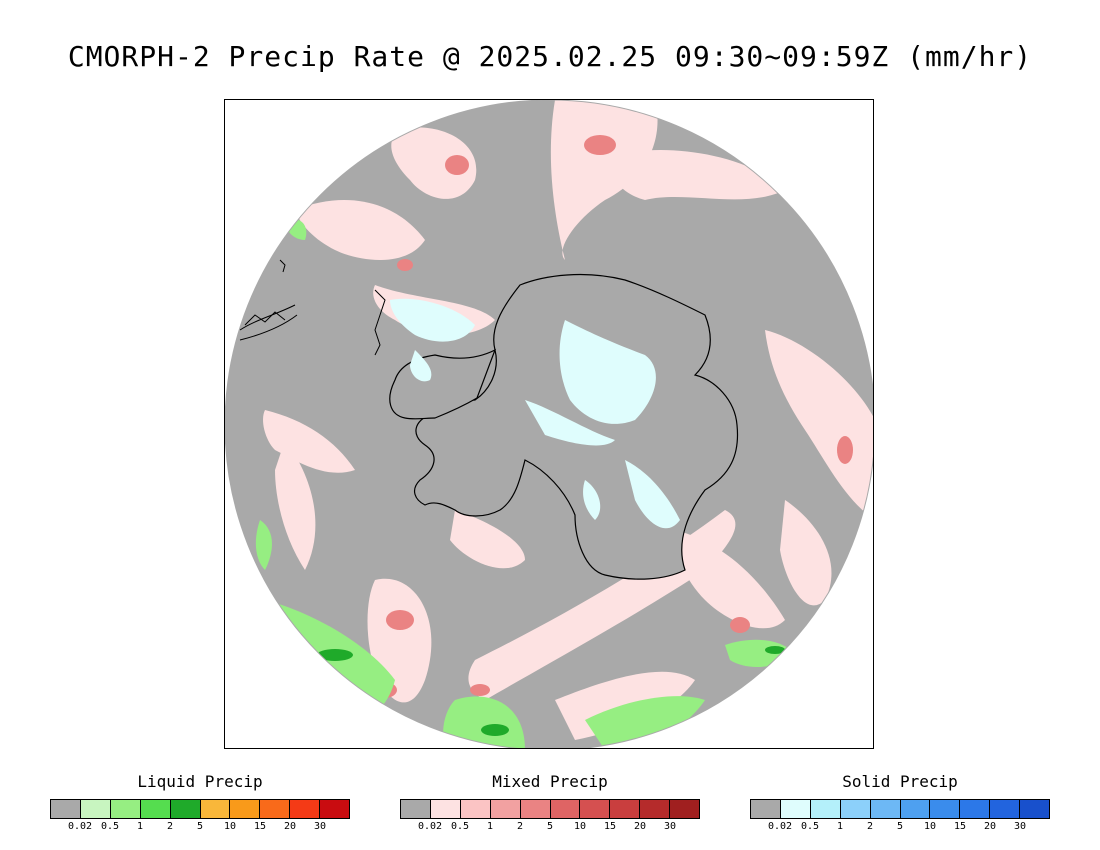 The image size is (1100, 850). I want to click on legend-title: Liquid Precip, so click(200, 781).